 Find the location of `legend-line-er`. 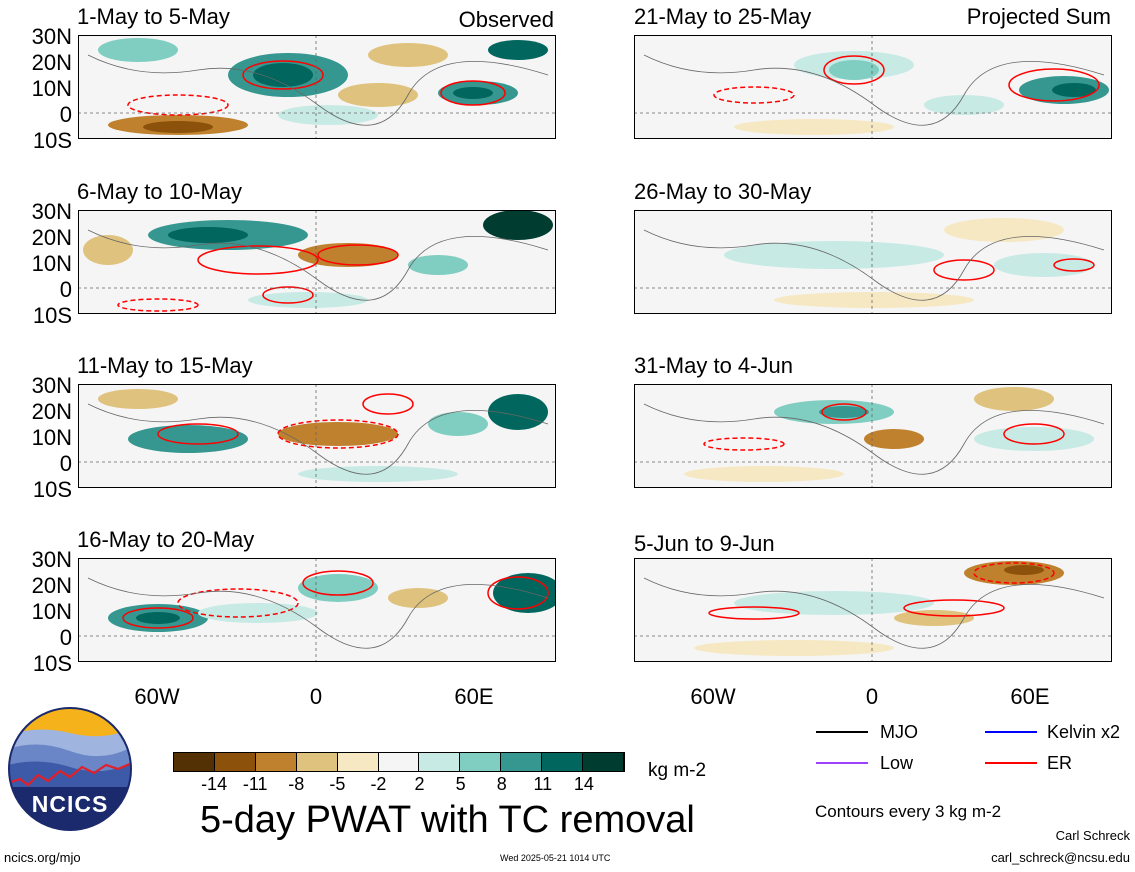

legend-line-er is located at coordinates (1011, 763).